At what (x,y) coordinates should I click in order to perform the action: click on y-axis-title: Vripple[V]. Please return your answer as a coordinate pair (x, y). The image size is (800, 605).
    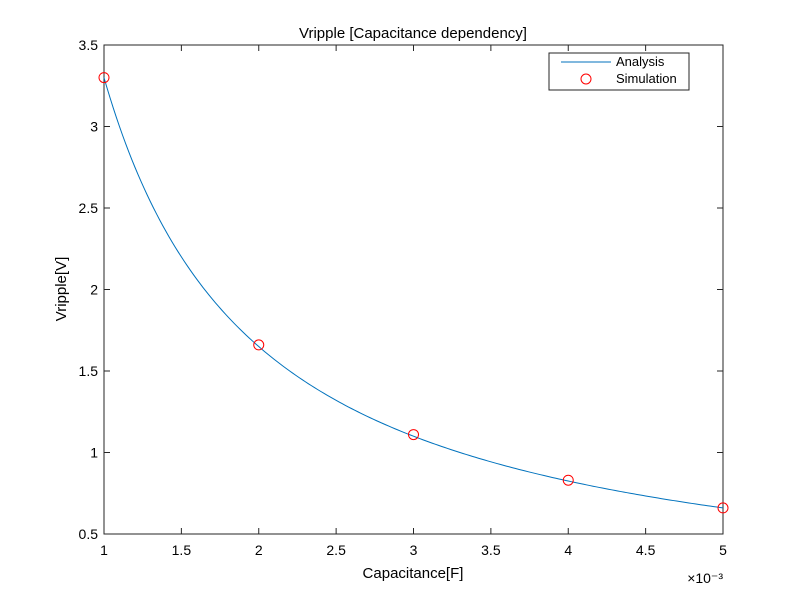
    Looking at the image, I should click on (61, 289).